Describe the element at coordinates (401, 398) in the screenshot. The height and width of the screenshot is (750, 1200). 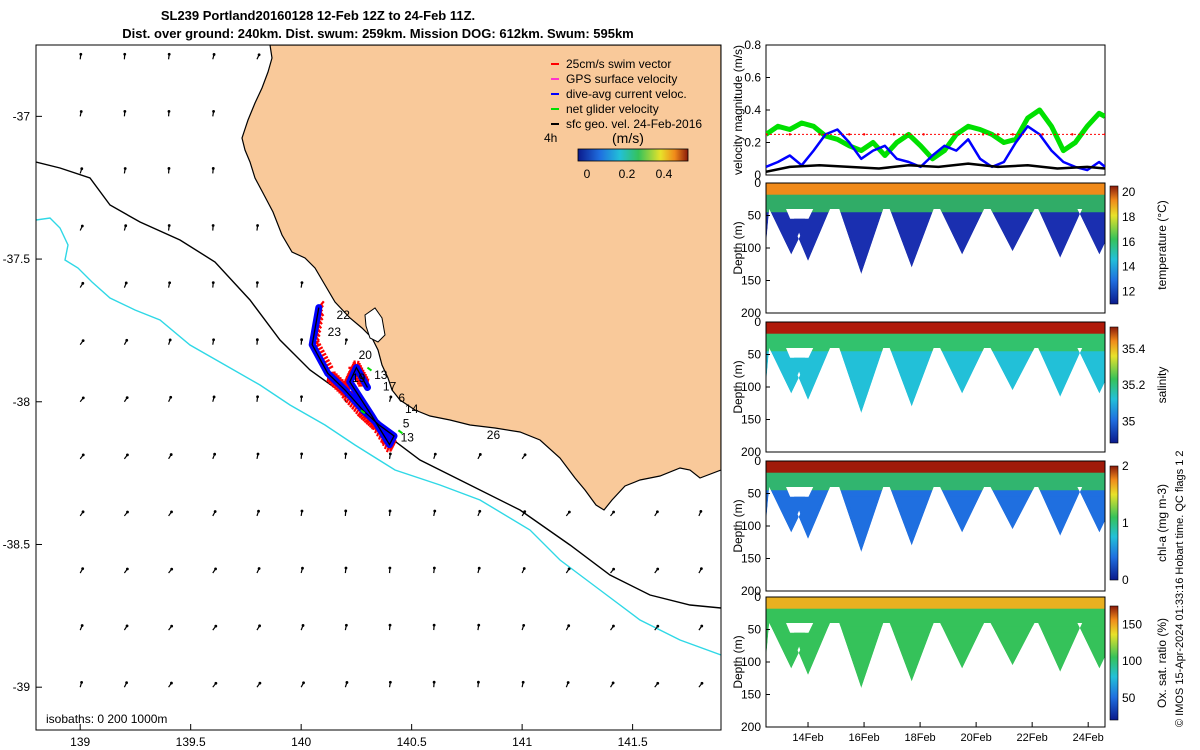
I see `day-label: 6` at that location.